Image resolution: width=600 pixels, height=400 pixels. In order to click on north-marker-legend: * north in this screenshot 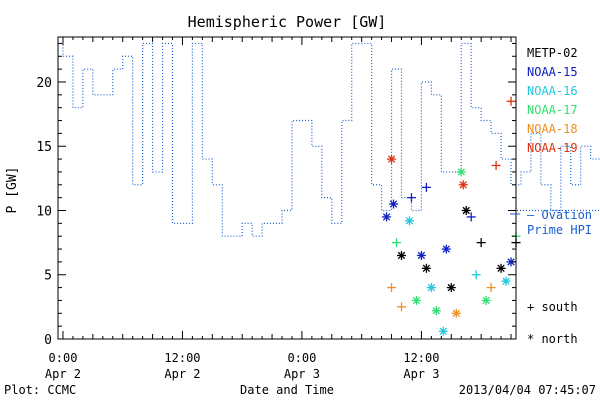, I will do `click(552, 339)`.